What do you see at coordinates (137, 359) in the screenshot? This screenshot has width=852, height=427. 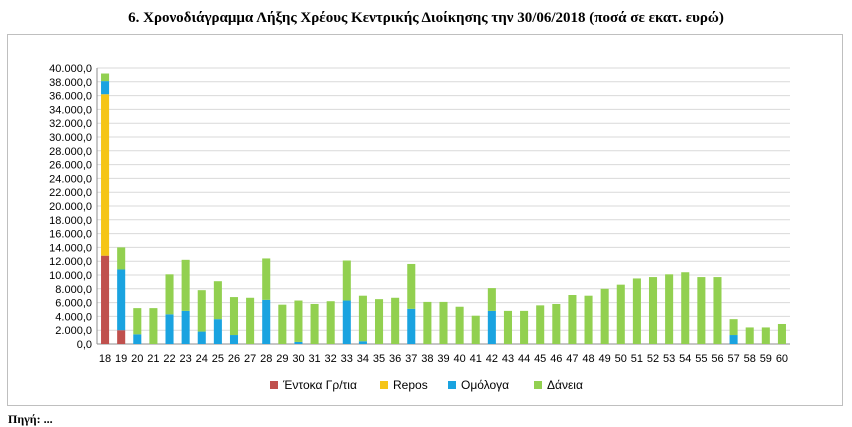 I see `x-tick-label: 20` at bounding box center [137, 359].